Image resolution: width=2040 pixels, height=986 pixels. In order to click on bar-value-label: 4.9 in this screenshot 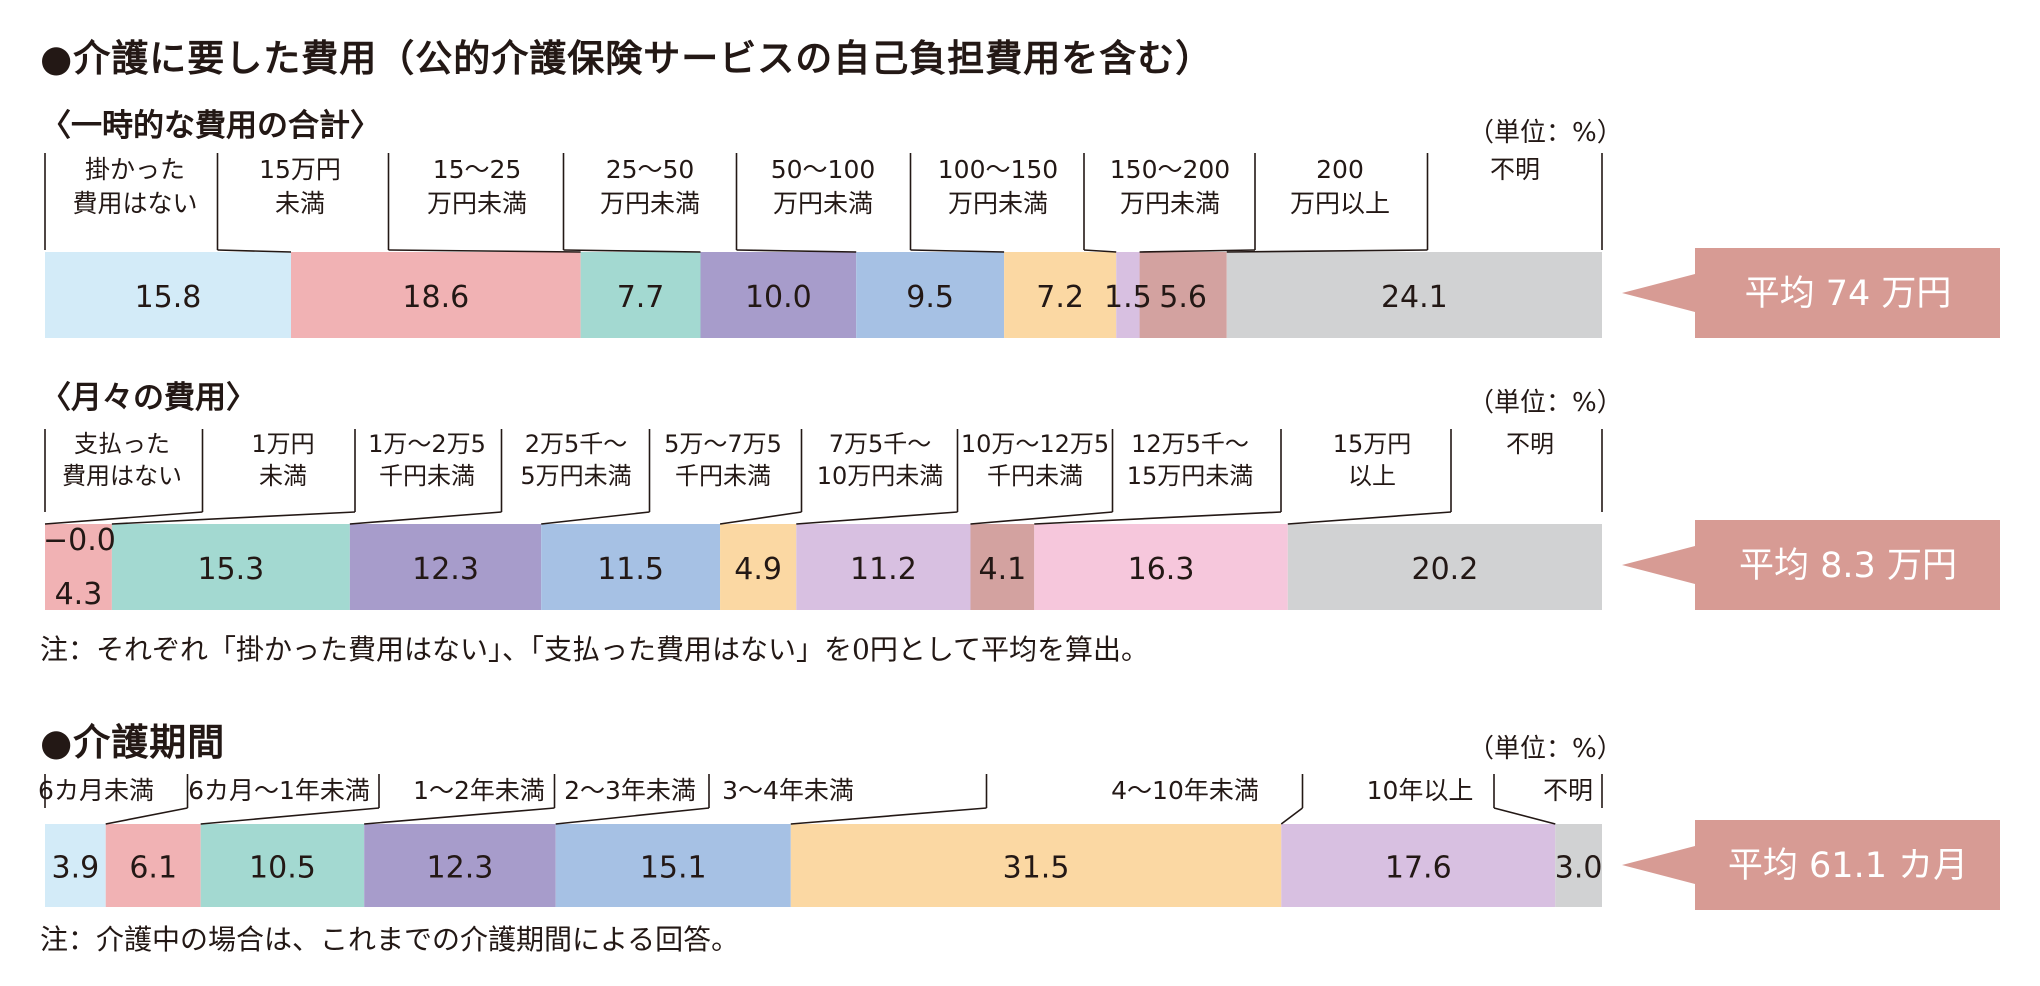, I will do `click(758, 569)`.